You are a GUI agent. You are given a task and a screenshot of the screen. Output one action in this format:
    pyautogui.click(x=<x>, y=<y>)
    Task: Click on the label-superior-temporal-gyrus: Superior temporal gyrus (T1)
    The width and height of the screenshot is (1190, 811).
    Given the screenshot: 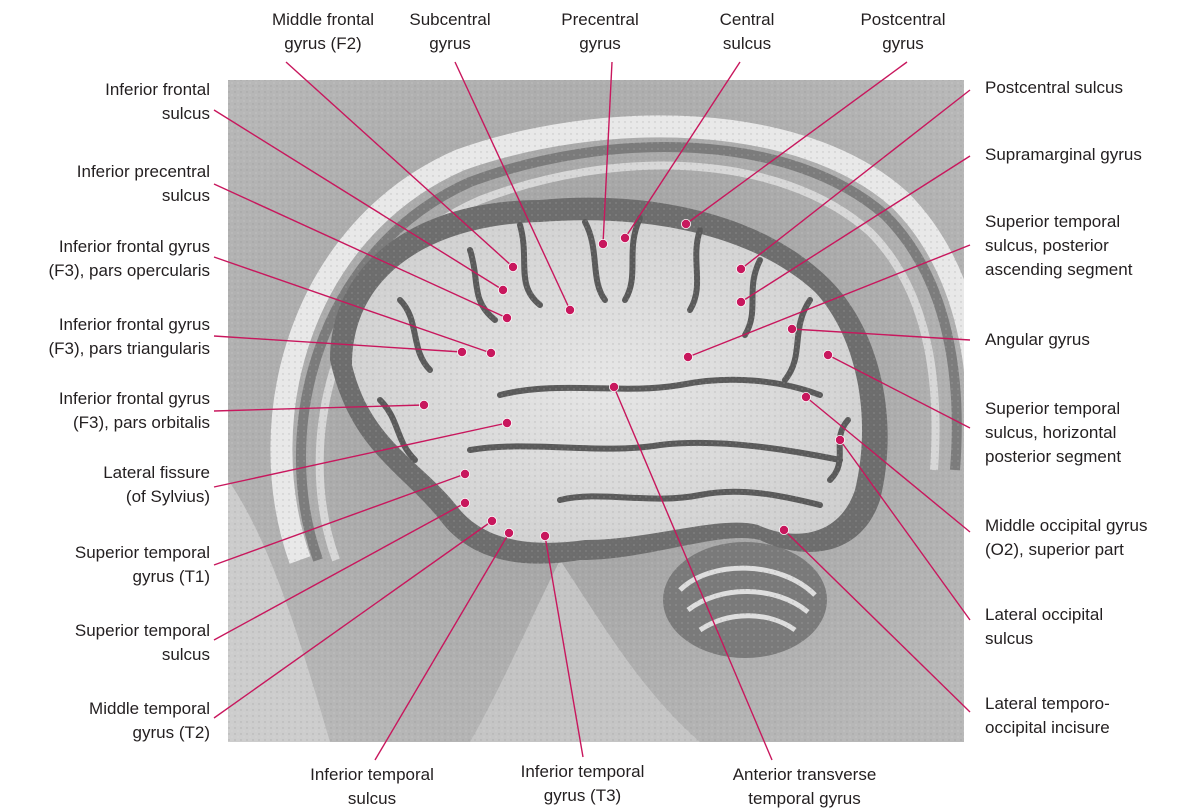 What is the action you would take?
    pyautogui.click(x=115, y=565)
    